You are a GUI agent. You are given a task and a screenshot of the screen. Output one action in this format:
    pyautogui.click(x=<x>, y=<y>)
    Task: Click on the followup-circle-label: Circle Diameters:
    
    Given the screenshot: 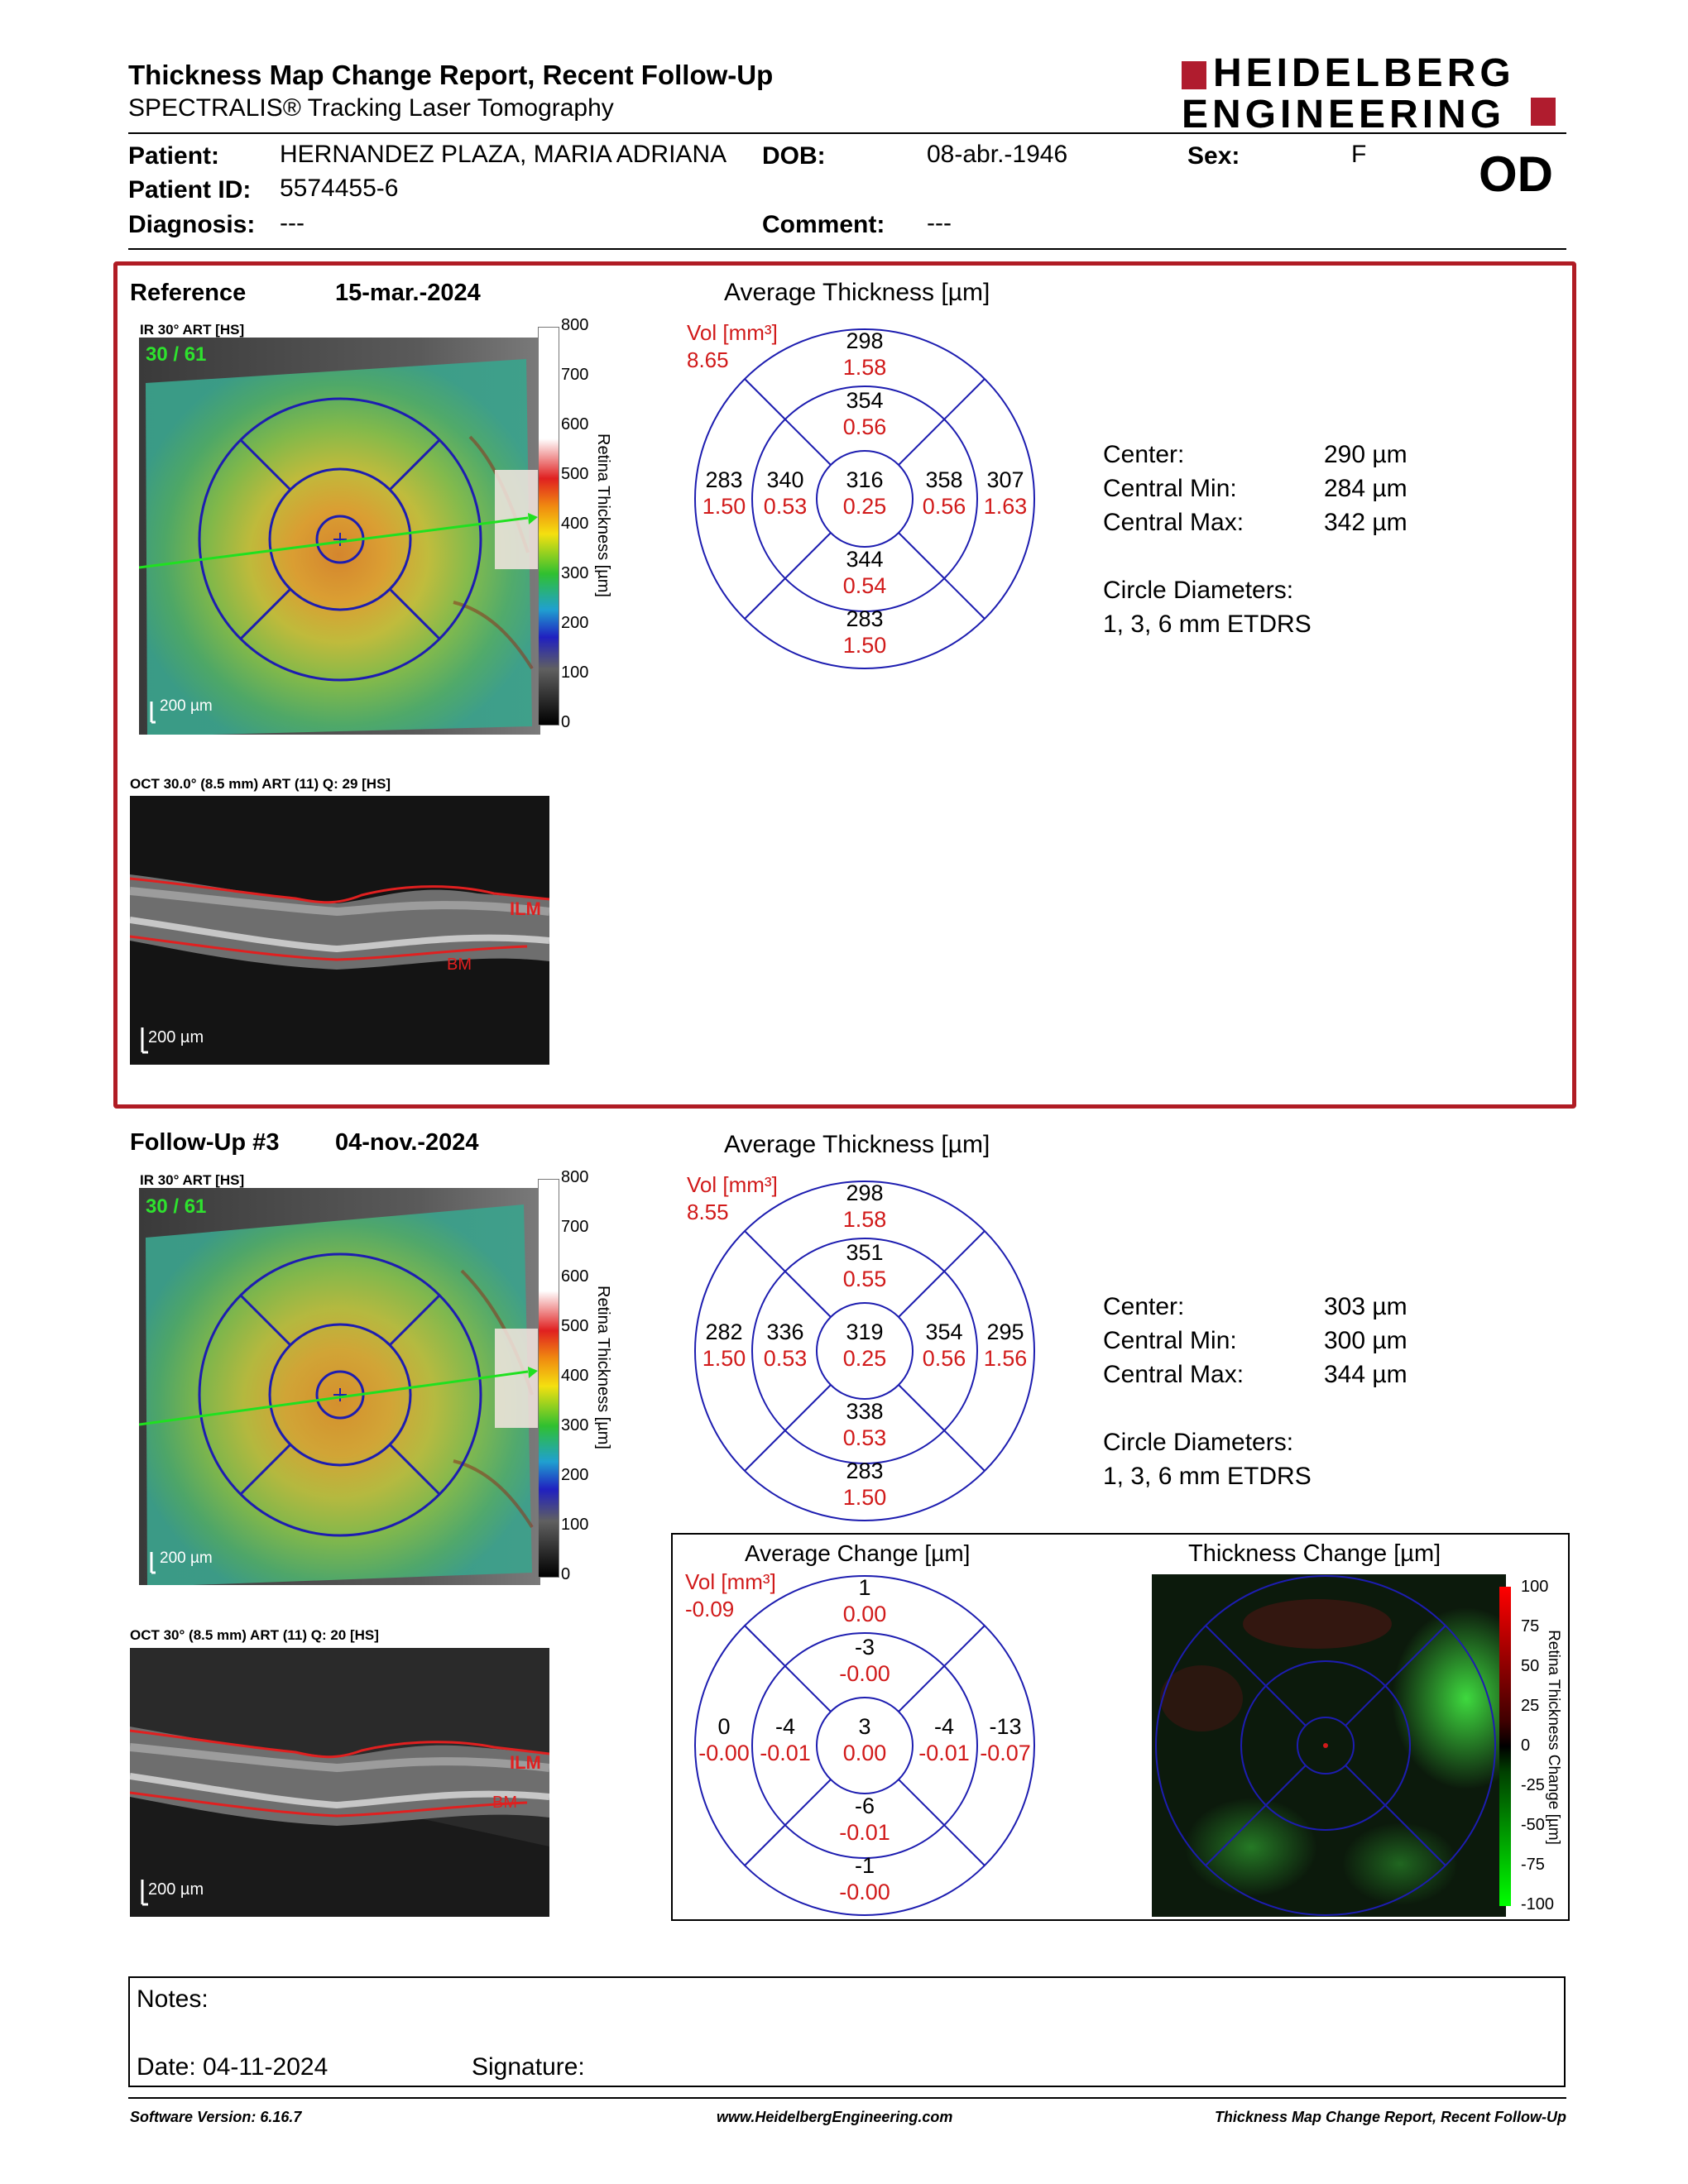 What is the action you would take?
    pyautogui.click(x=1198, y=1442)
    